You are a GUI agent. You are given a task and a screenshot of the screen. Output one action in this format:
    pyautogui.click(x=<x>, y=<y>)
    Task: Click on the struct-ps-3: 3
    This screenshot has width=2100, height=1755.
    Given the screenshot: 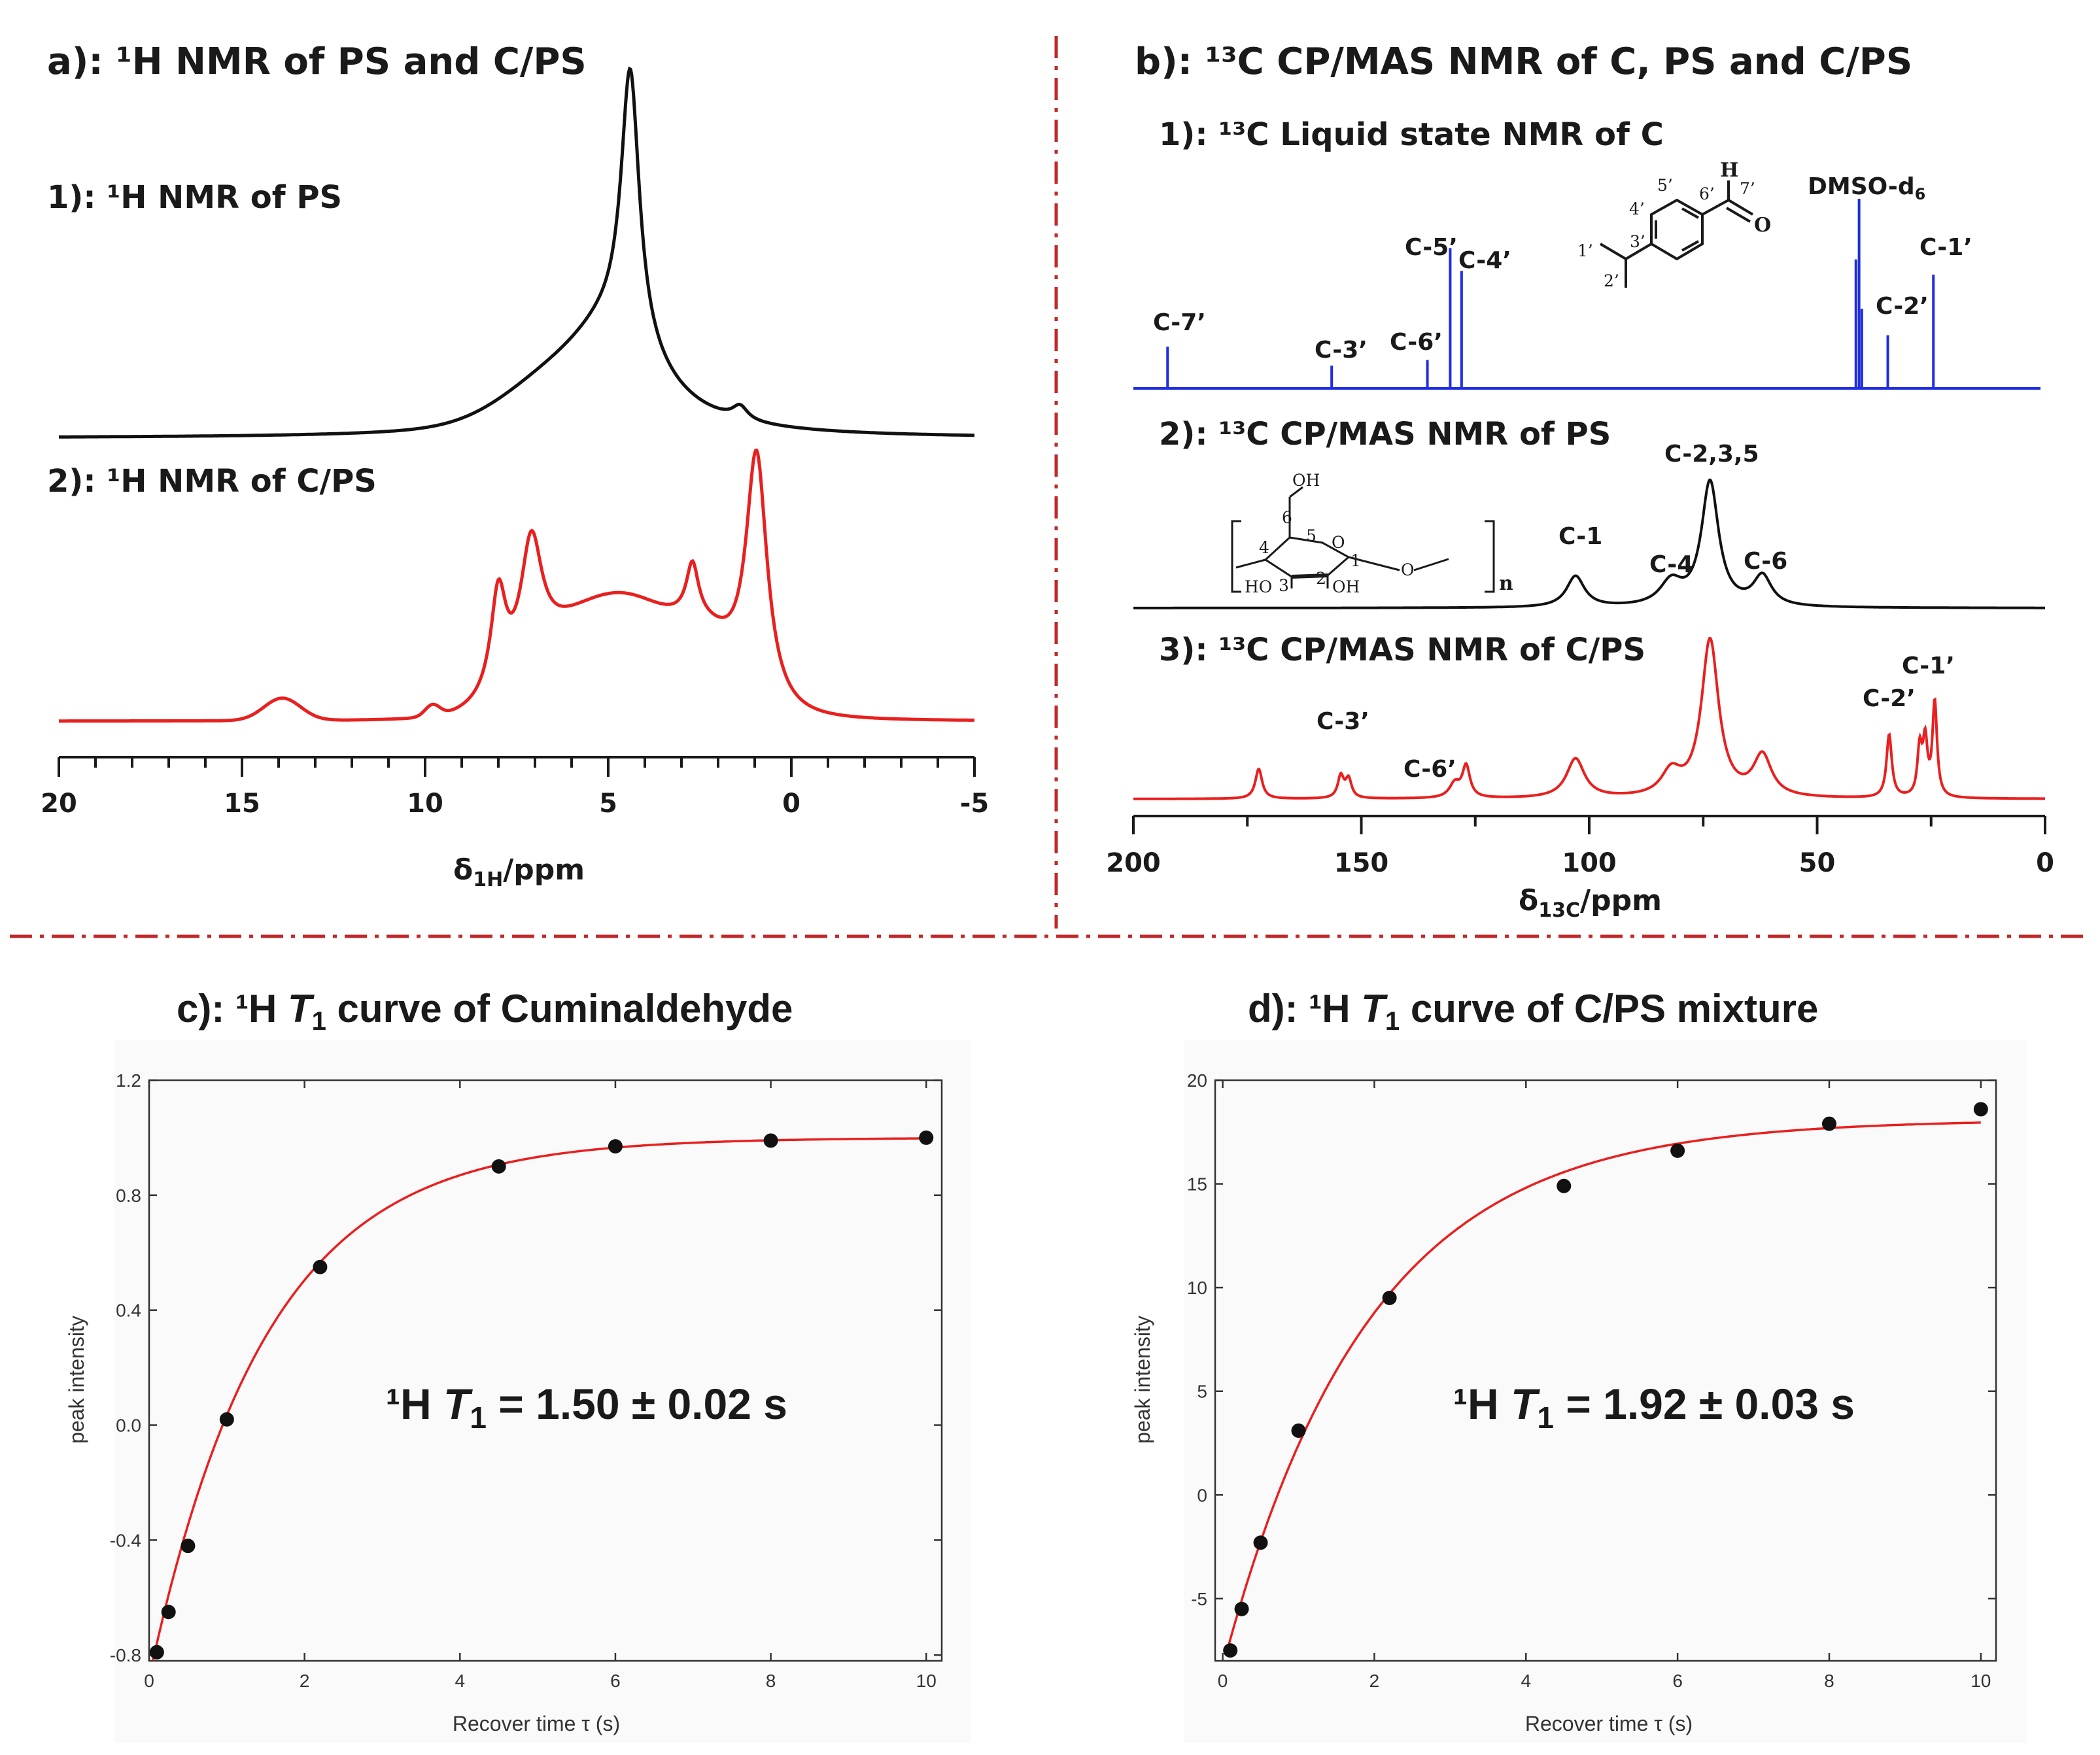 What is the action you would take?
    pyautogui.click(x=1284, y=585)
    